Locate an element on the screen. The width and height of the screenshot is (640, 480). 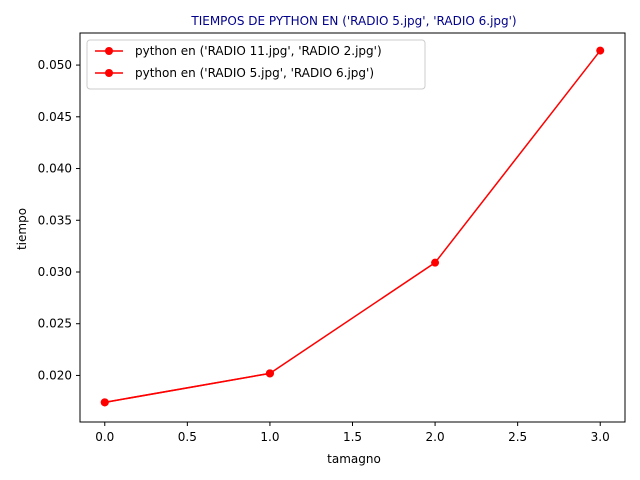
x-tick-label: 2.5 is located at coordinates (517, 437).